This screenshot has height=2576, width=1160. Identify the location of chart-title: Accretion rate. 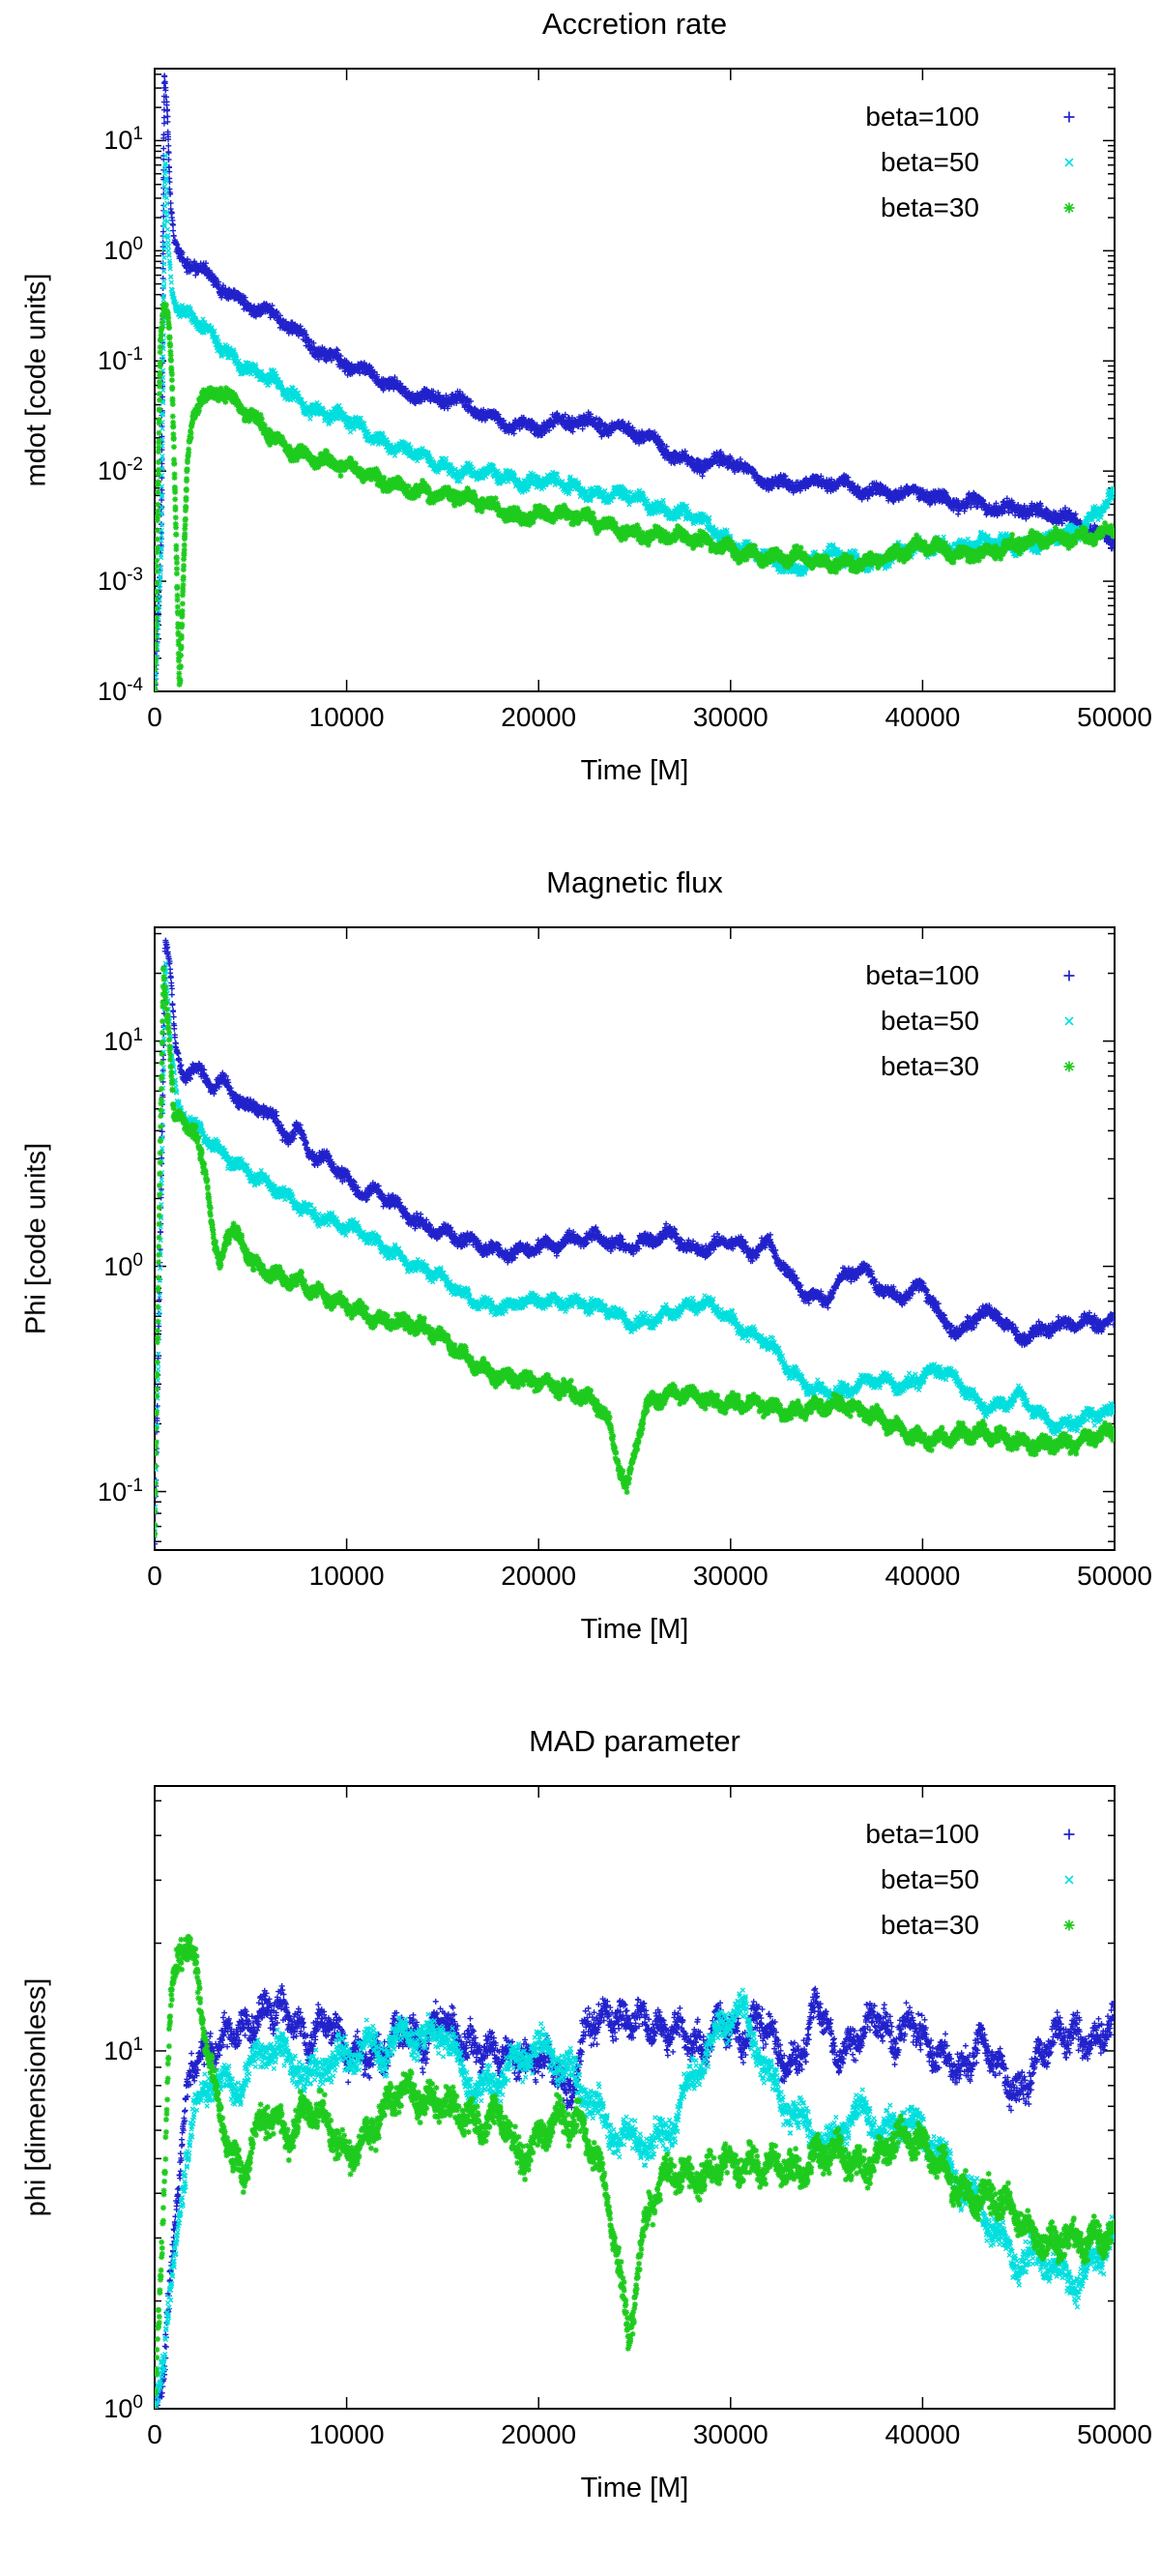
(635, 24).